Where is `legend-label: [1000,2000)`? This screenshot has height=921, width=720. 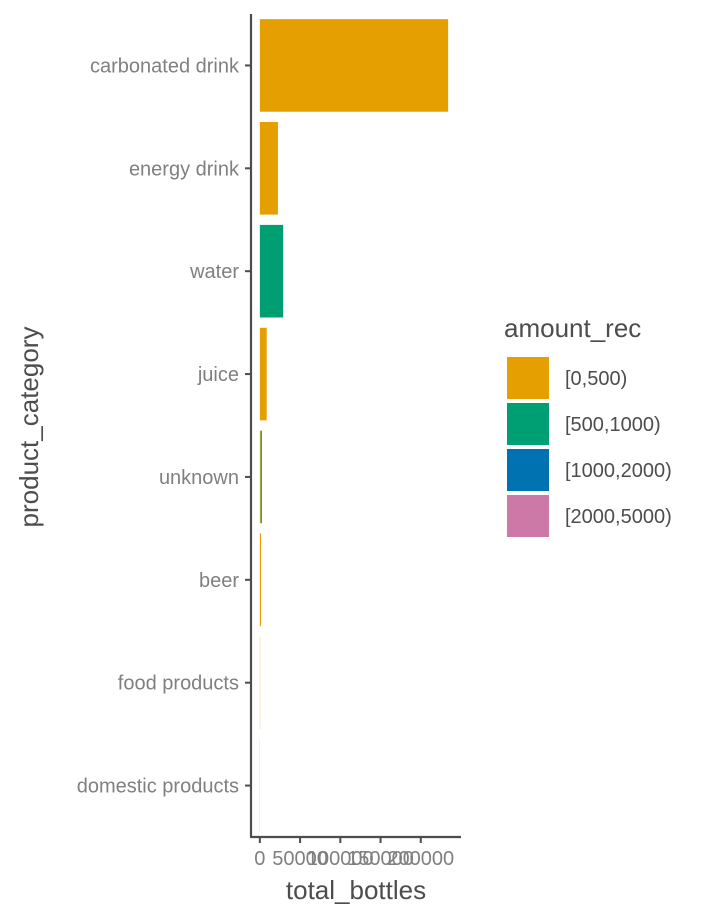
legend-label: [1000,2000) is located at coordinates (618, 471).